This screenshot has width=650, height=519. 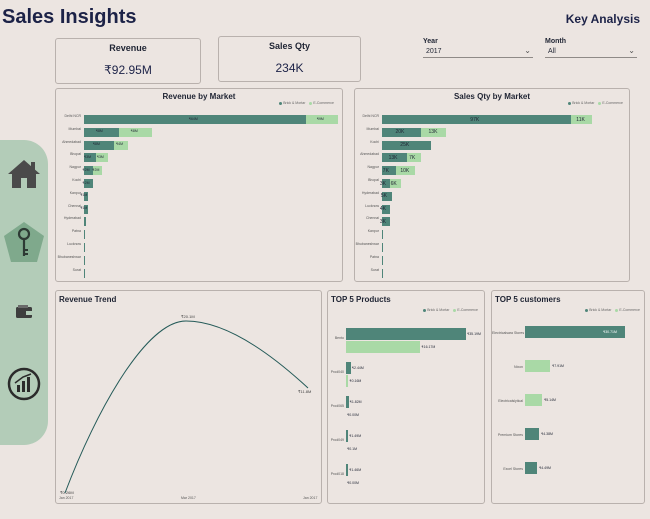 What do you see at coordinates (527, 50) in the screenshot?
I see `chevron-down-icon: ⌄` at bounding box center [527, 50].